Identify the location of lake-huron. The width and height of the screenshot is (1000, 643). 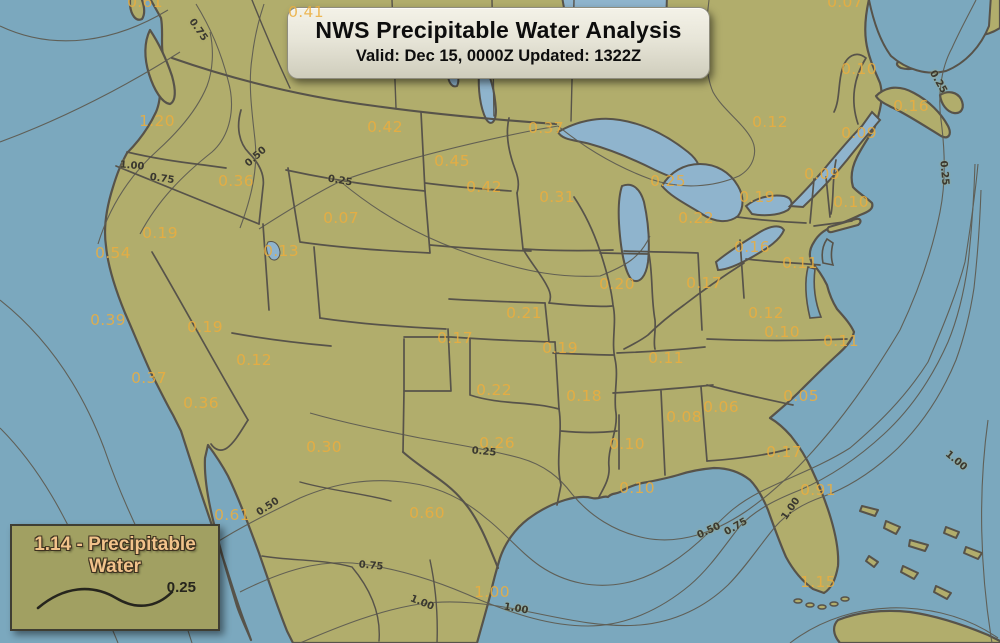
(702, 192).